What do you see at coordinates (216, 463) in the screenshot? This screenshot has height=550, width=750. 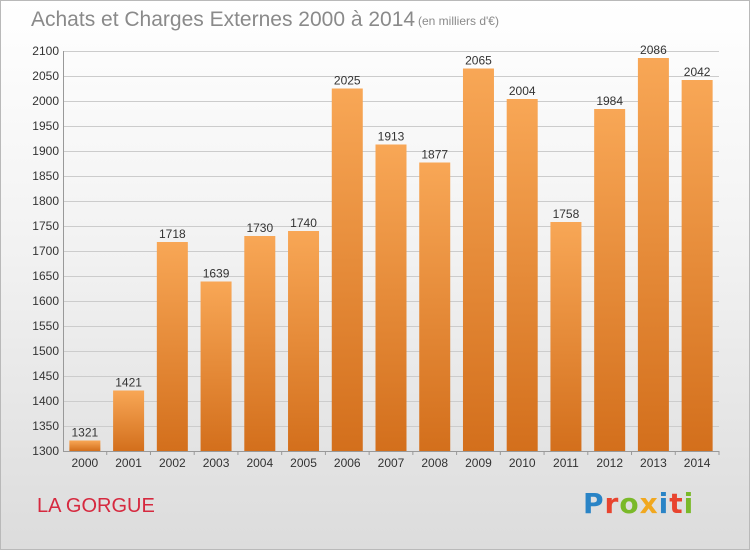 I see `x-tick-label: 2003` at bounding box center [216, 463].